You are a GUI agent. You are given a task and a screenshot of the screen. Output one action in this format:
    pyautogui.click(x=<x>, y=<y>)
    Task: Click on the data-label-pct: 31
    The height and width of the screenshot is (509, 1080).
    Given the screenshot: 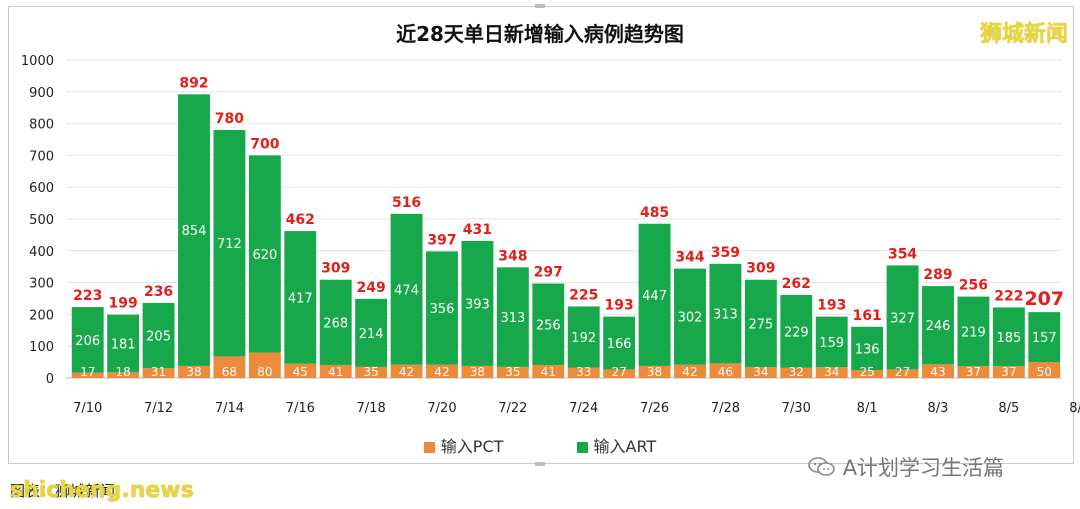 What is the action you would take?
    pyautogui.click(x=158, y=372)
    